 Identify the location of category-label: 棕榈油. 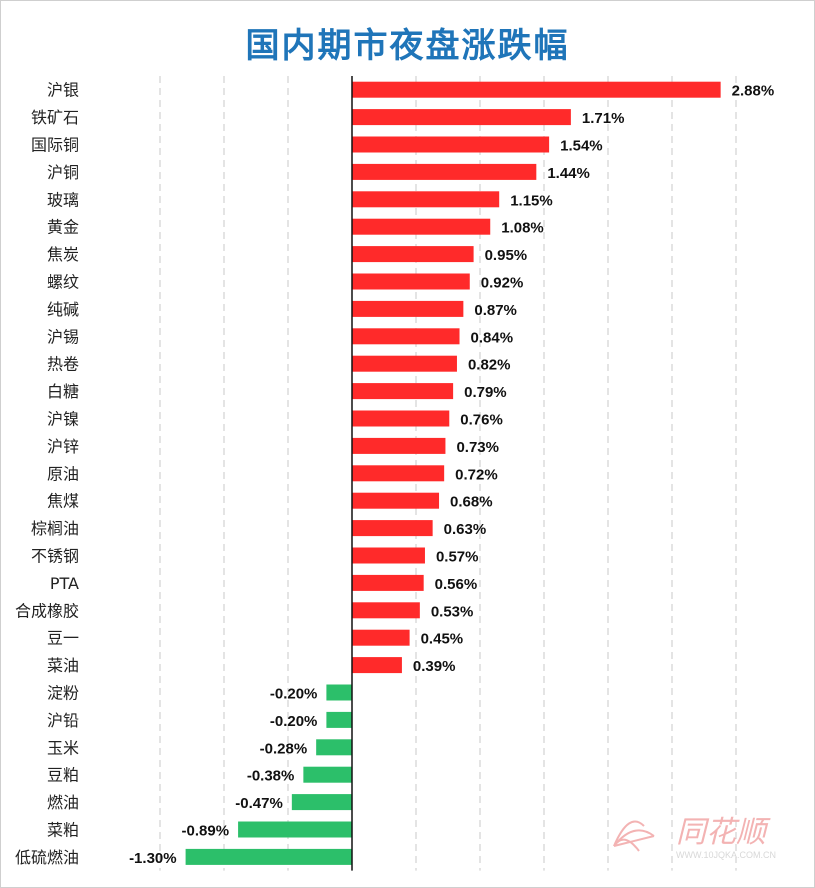
(55, 528).